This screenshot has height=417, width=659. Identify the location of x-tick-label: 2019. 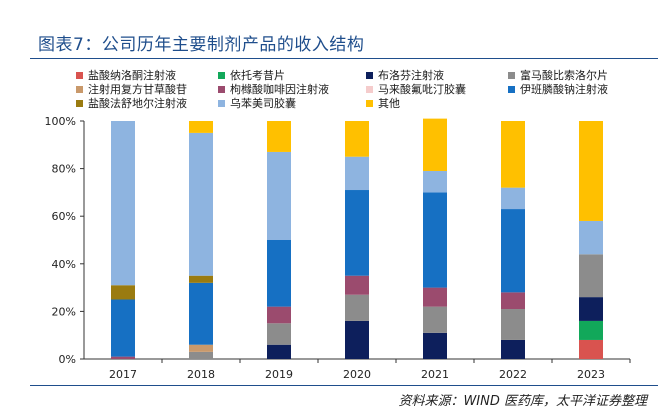
(279, 374).